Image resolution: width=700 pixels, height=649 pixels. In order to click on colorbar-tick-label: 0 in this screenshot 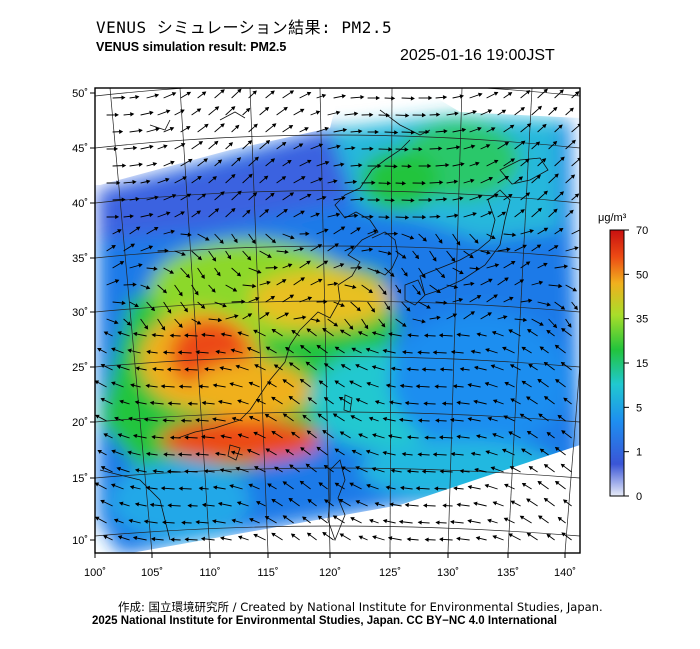, I will do `click(639, 497)`.